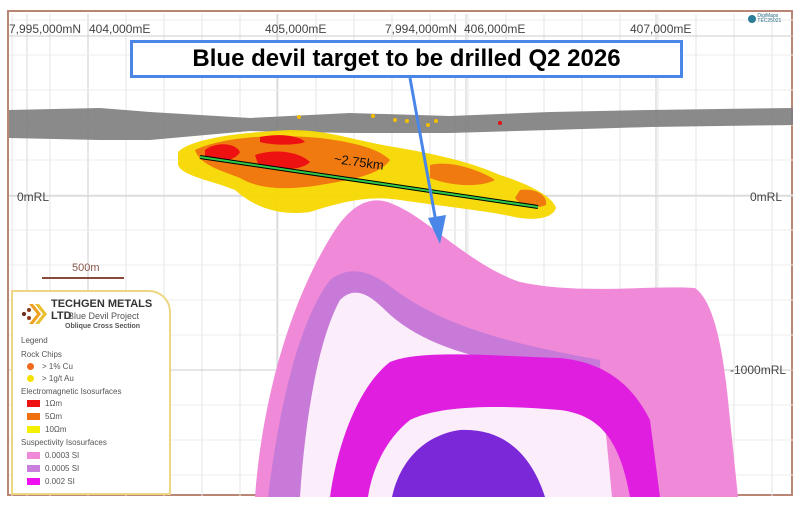 The image size is (800, 507). Describe the element at coordinates (752, 19) in the screenshot. I see `globe-icon` at that location.